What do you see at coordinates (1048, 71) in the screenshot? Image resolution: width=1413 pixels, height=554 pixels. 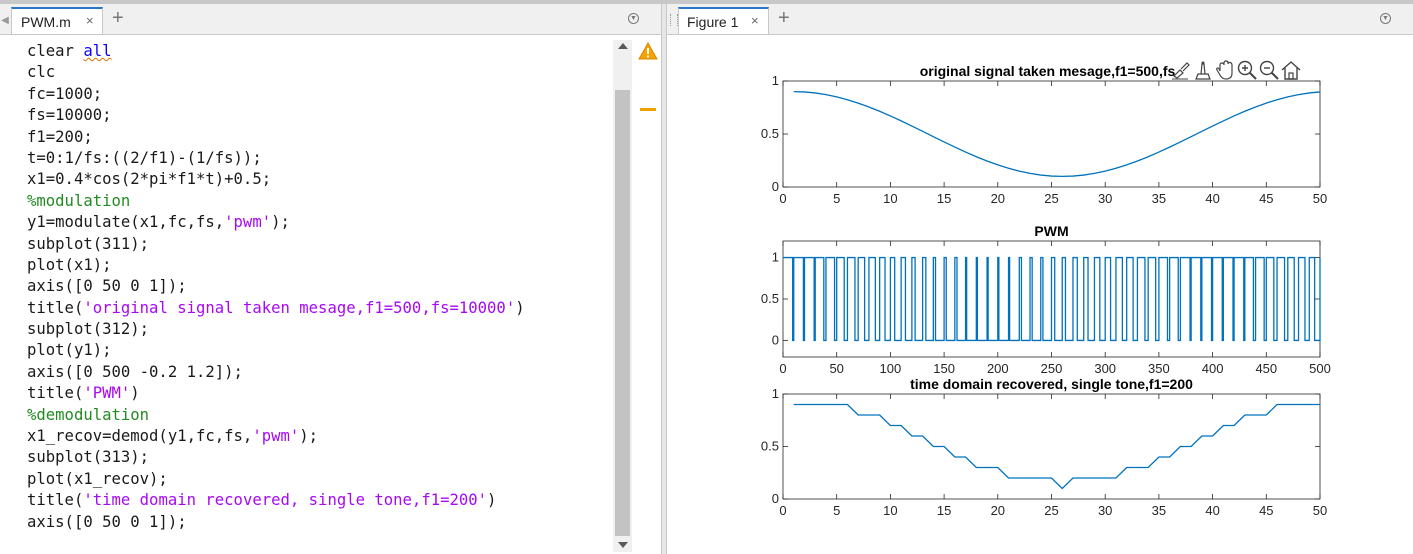 I see `plot-title: original signal taken mesage,f1=500,fs` at bounding box center [1048, 71].